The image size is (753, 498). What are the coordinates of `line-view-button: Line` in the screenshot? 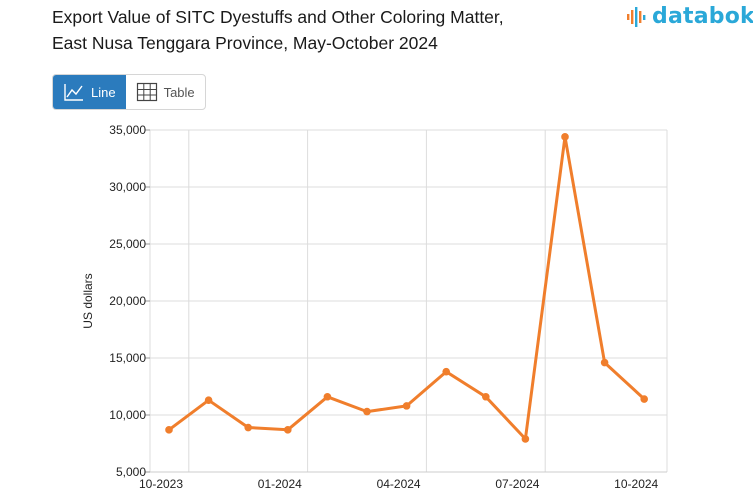 It's located at (89, 92).